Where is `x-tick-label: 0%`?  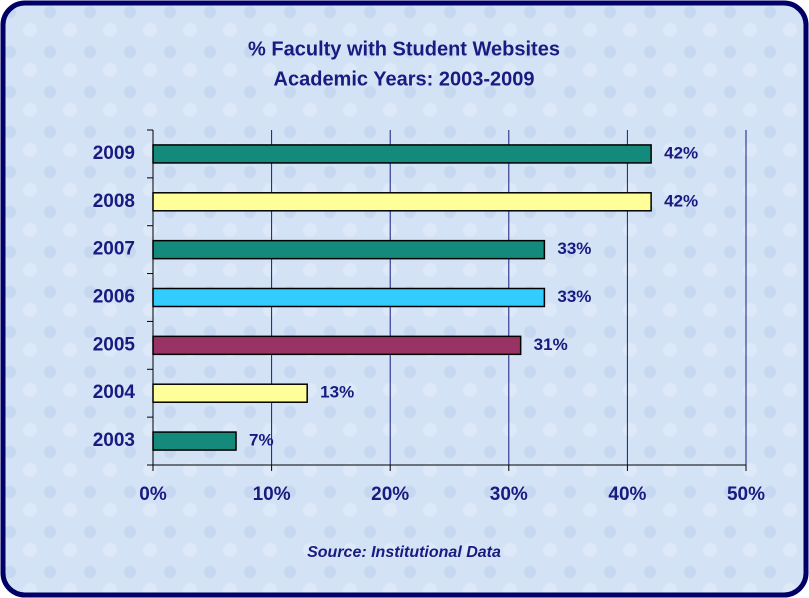 x-tick-label: 0% is located at coordinates (153, 494).